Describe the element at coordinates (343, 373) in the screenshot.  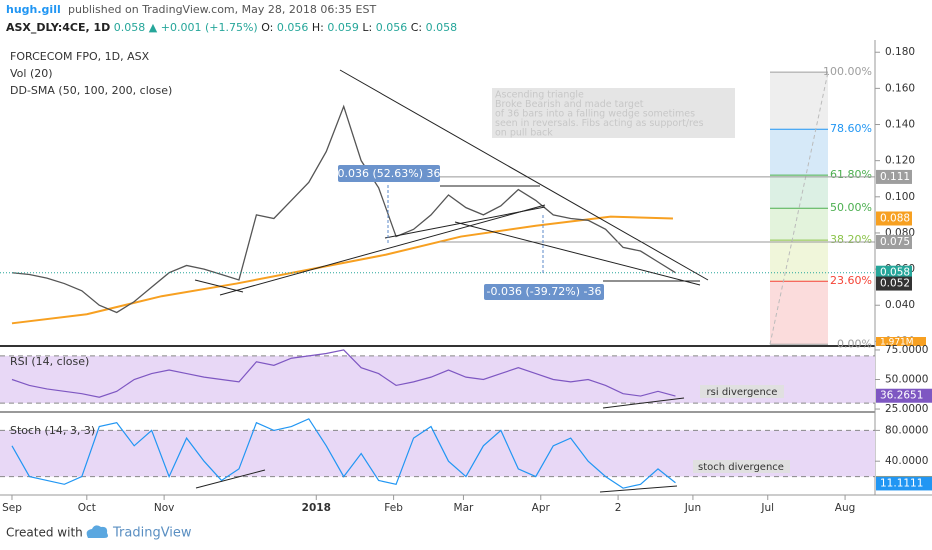
I see `rsi-line` at that location.